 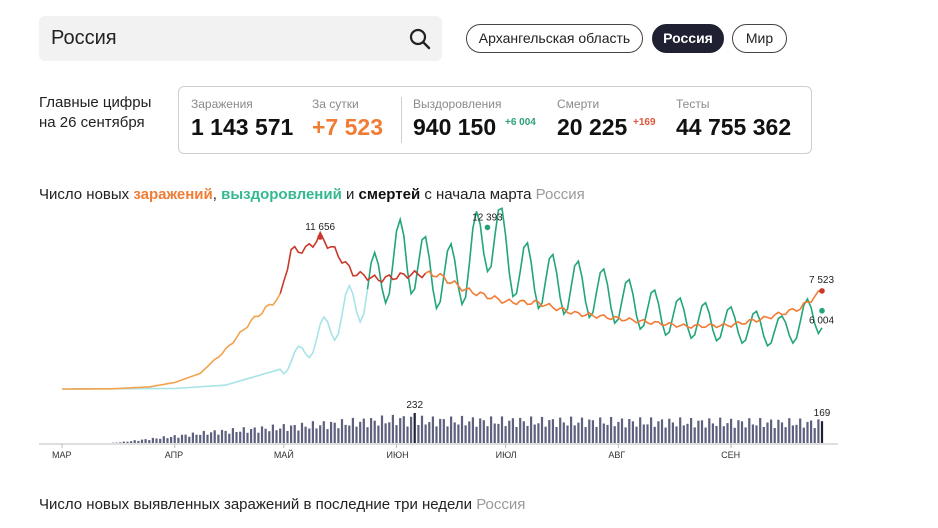 What do you see at coordinates (420, 39) in the screenshot?
I see `search-icon` at bounding box center [420, 39].